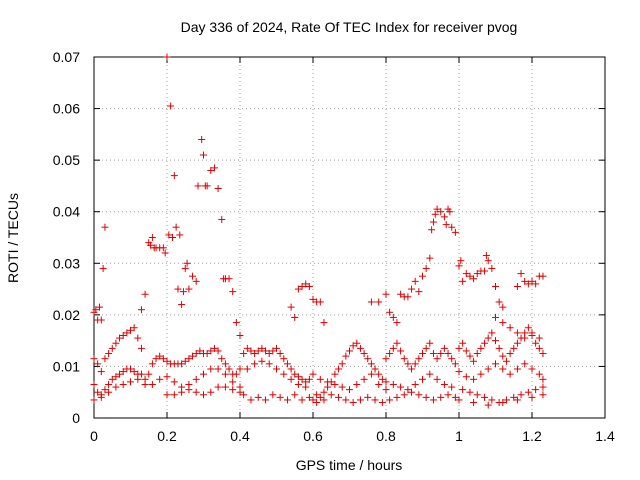  I want to click on x-axis-label: GPS time / hours, so click(349, 465).